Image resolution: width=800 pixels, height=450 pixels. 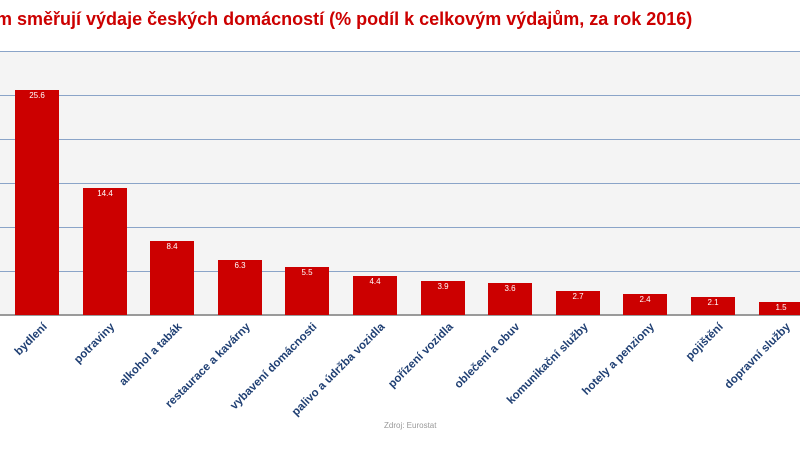 I want to click on x-tick-label: pořízení vozidla, so click(x=421, y=356).